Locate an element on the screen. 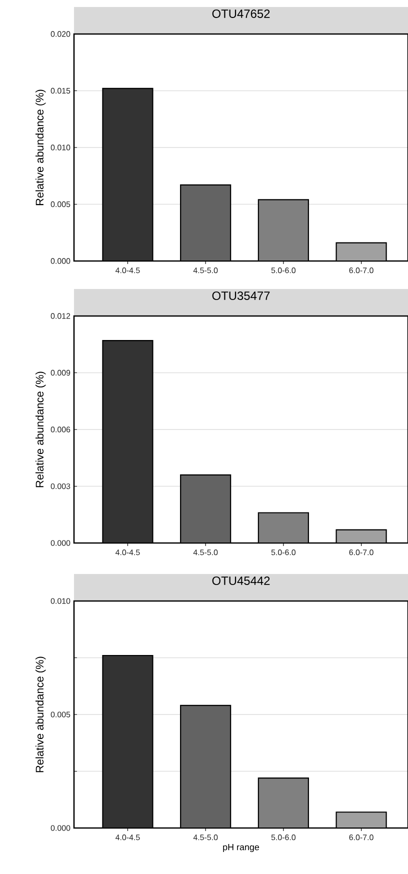 Image resolution: width=408 pixels, height=874 pixels. chart-title: OTU35477 is located at coordinates (241, 296).